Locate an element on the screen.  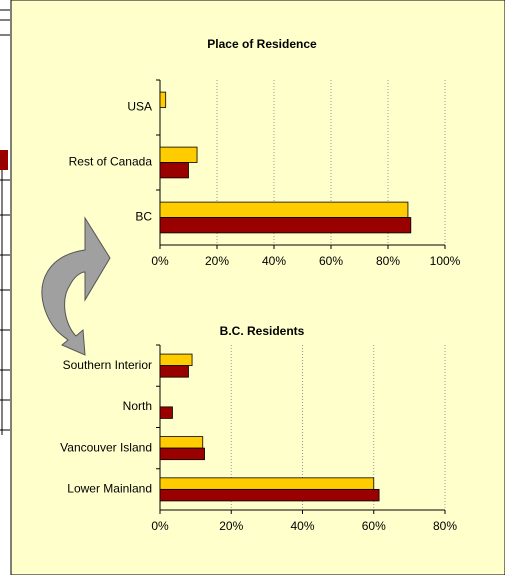
y-tick-label: Vancouver Island is located at coordinates (106, 447).